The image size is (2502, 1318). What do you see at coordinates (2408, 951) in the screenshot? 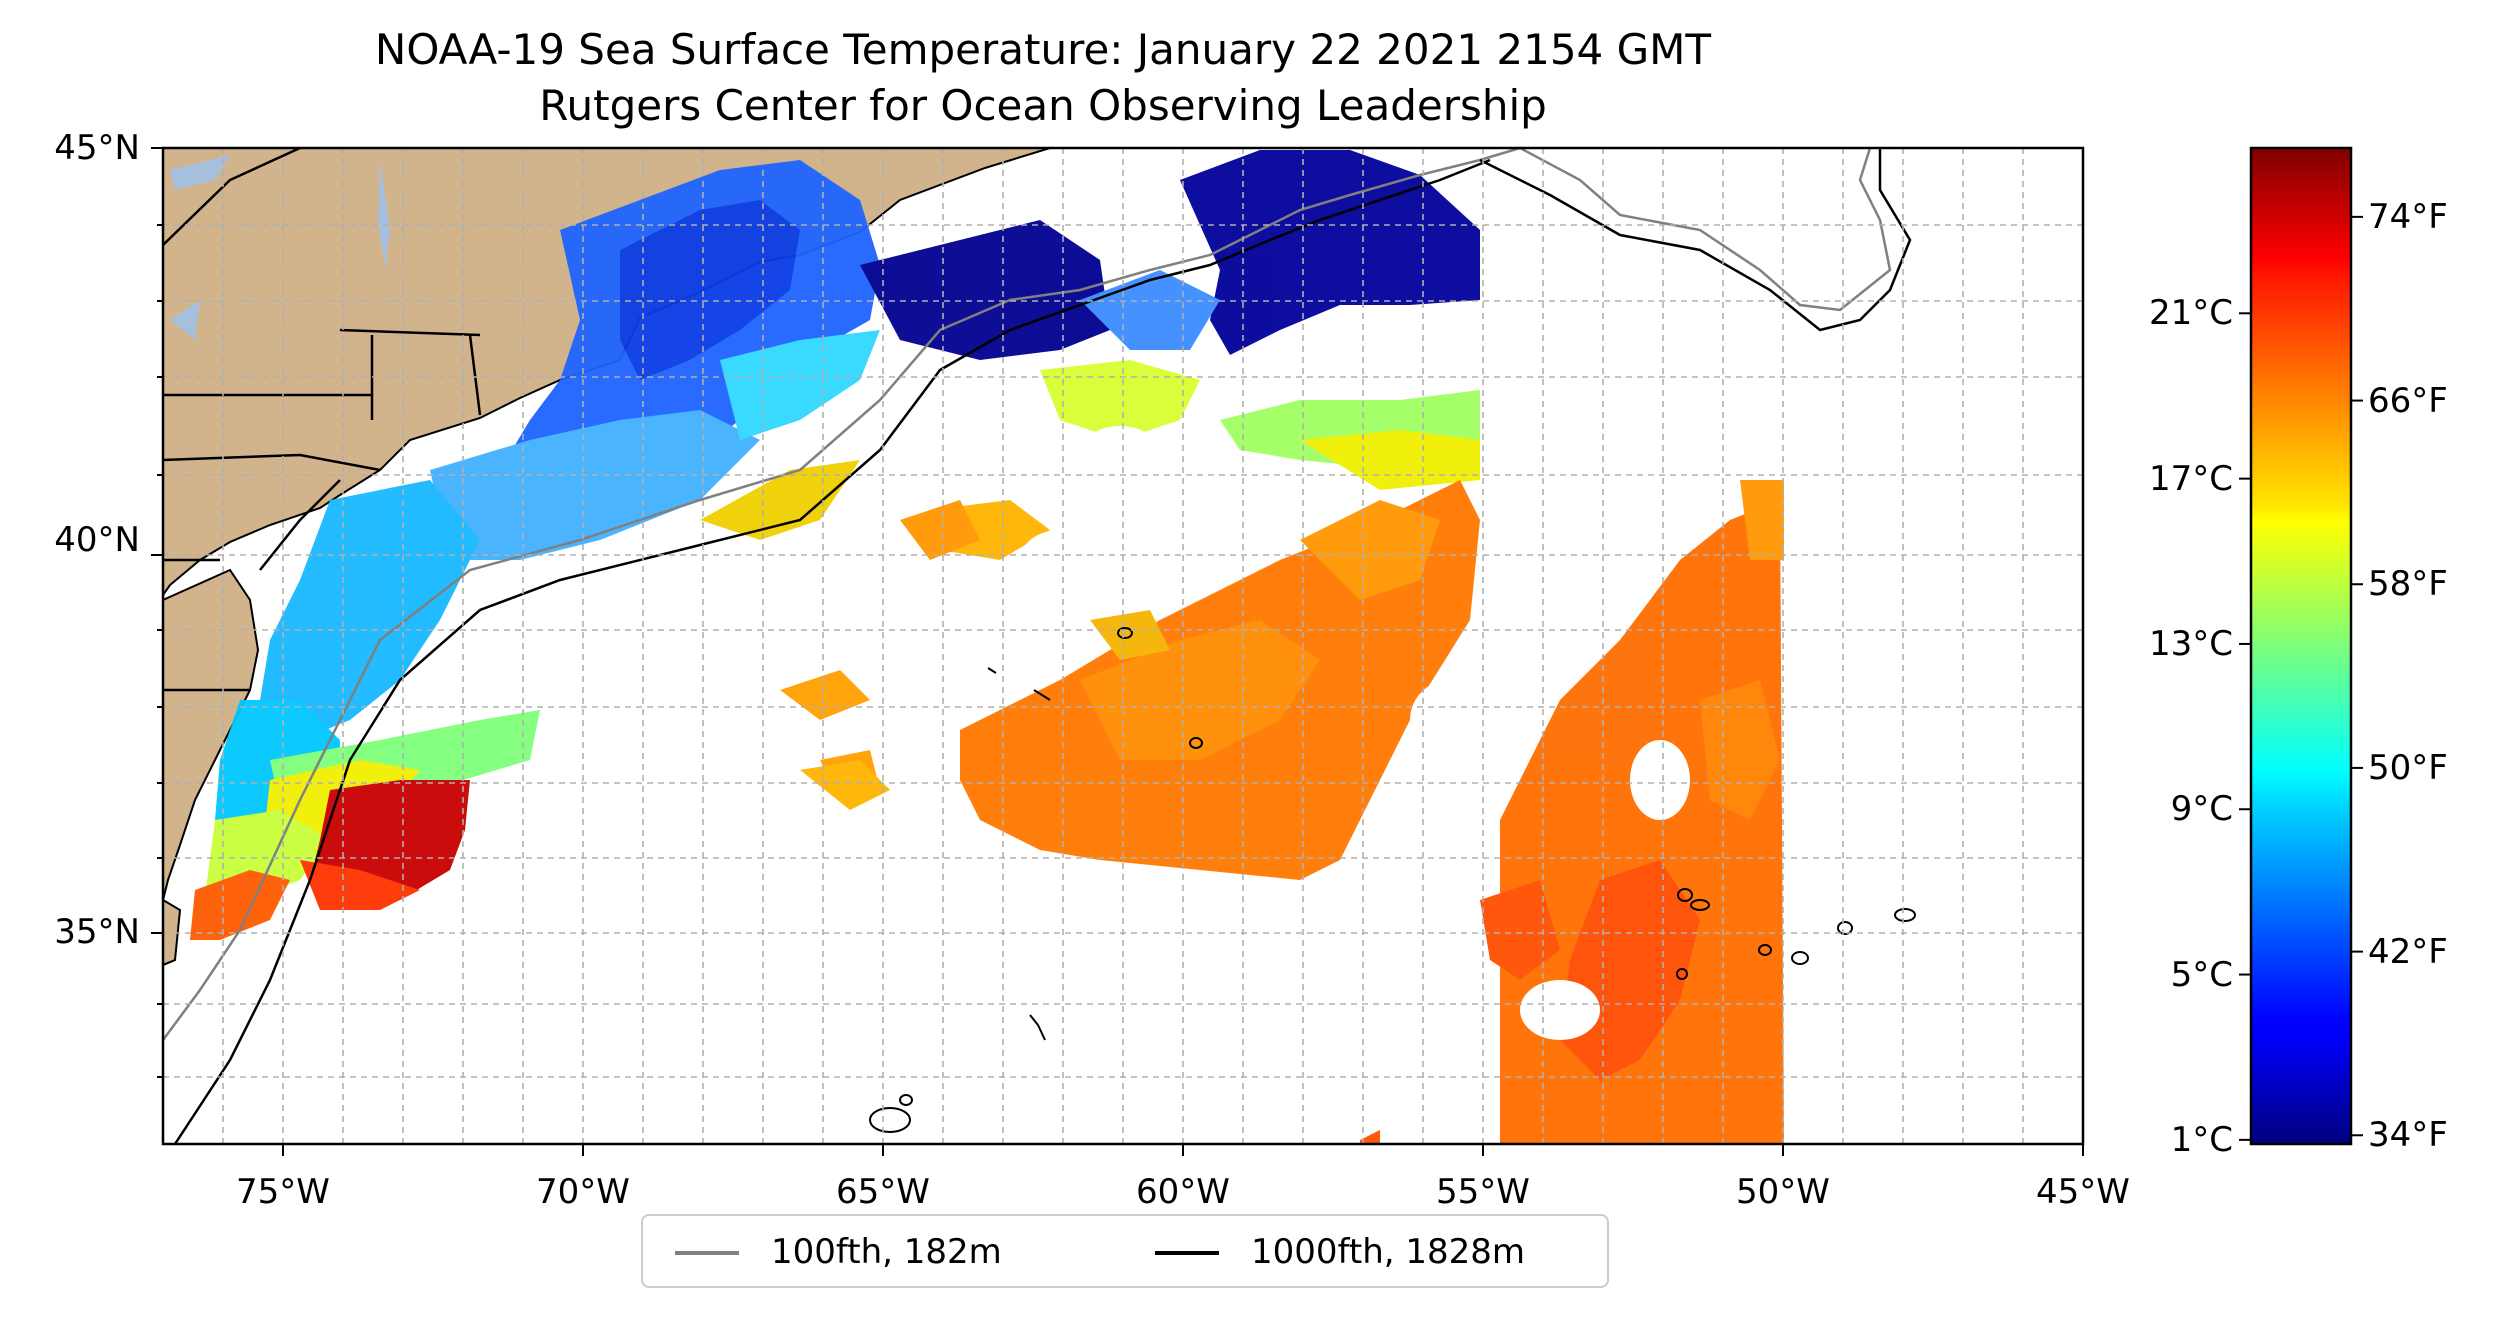
I see `colorbar-label-fahrenheit: 42°F` at bounding box center [2408, 951].